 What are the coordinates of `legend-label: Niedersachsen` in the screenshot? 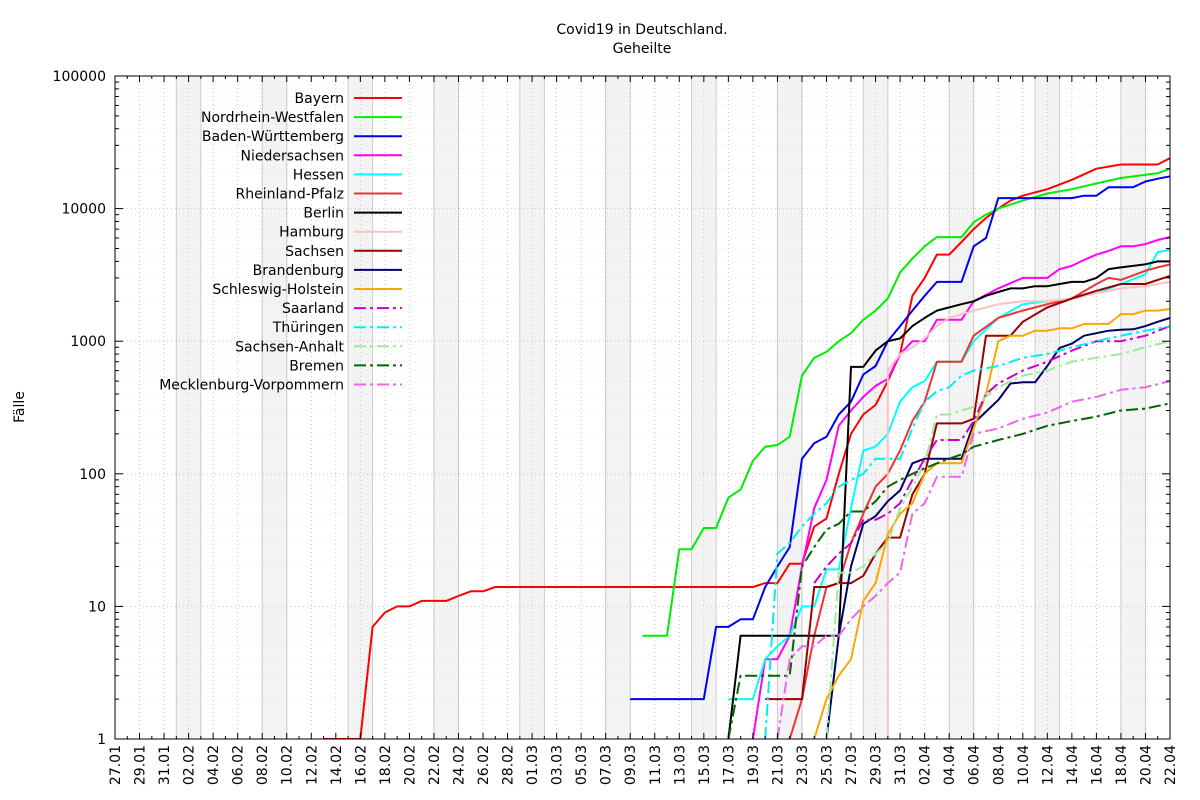 It's located at (292, 156).